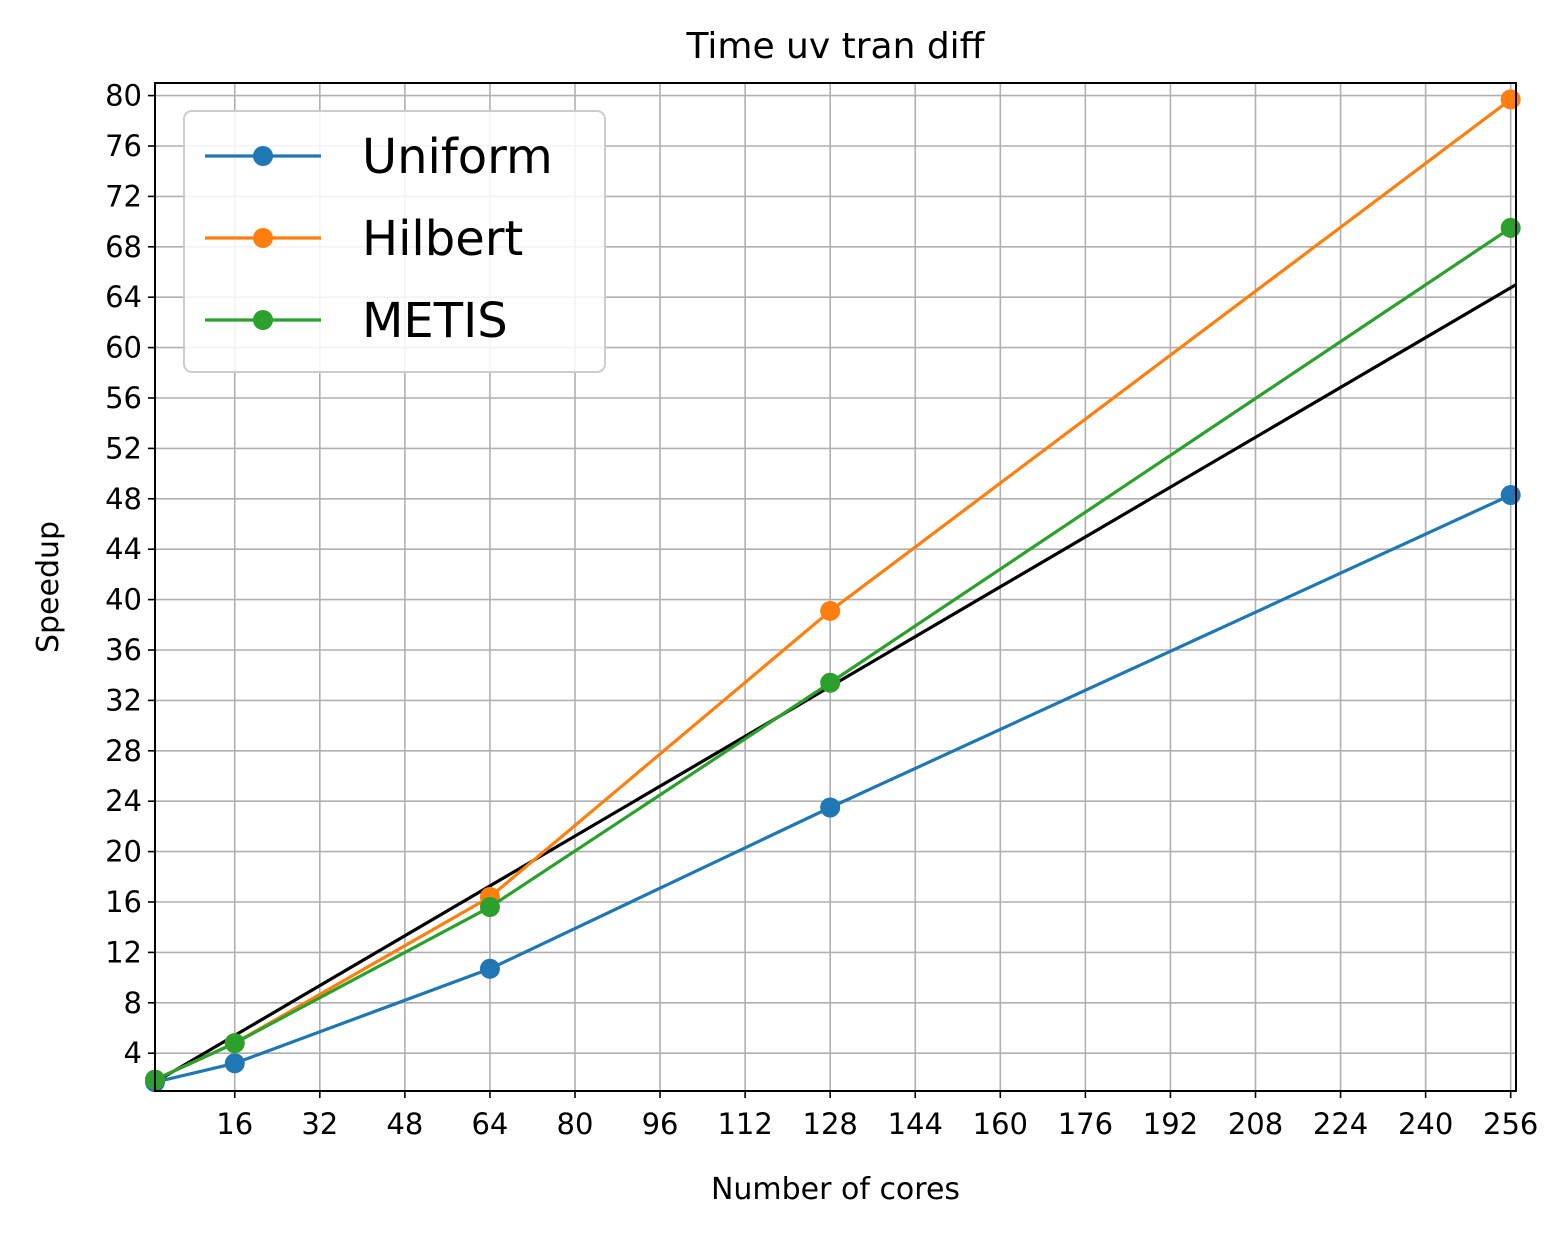  I want to click on y-tick-label: 44, so click(123, 549).